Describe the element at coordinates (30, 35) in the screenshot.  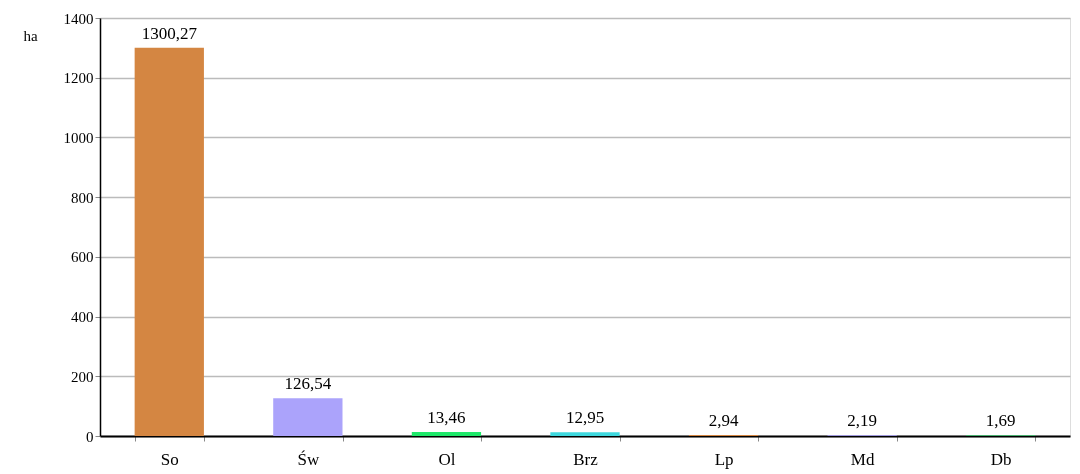
I see `y-axis-title: ha` at that location.